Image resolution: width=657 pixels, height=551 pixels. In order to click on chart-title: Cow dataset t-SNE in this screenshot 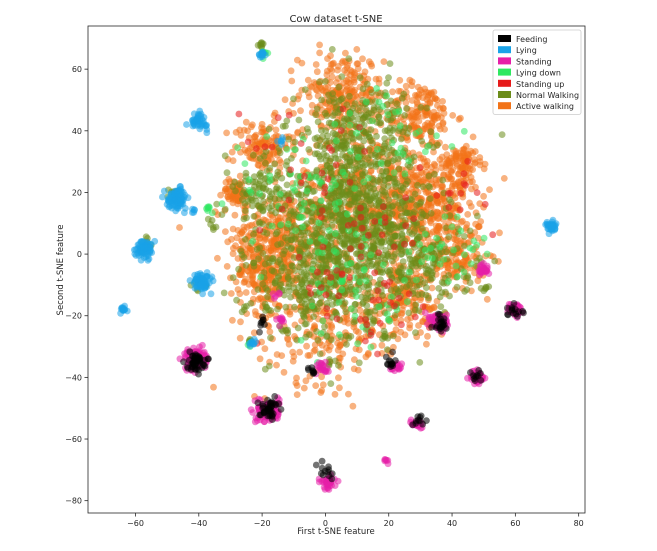, I will do `click(335, 19)`.